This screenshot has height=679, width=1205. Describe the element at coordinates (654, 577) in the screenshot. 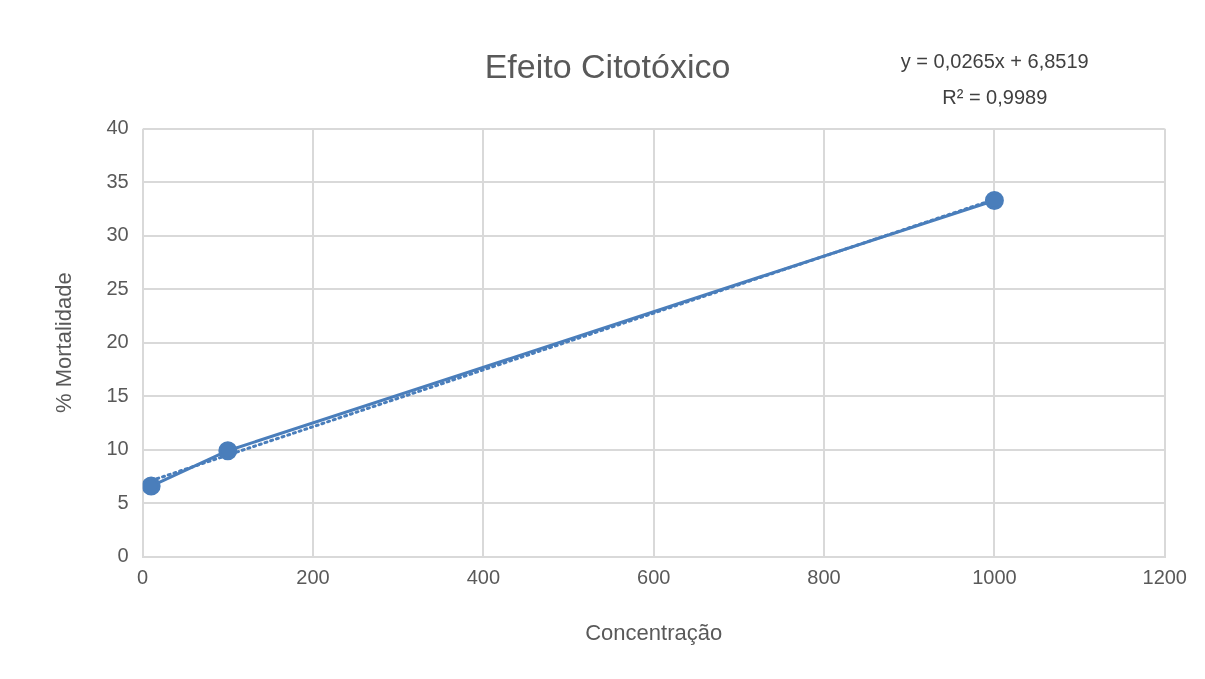

I see `x-tick-label: 600` at that location.